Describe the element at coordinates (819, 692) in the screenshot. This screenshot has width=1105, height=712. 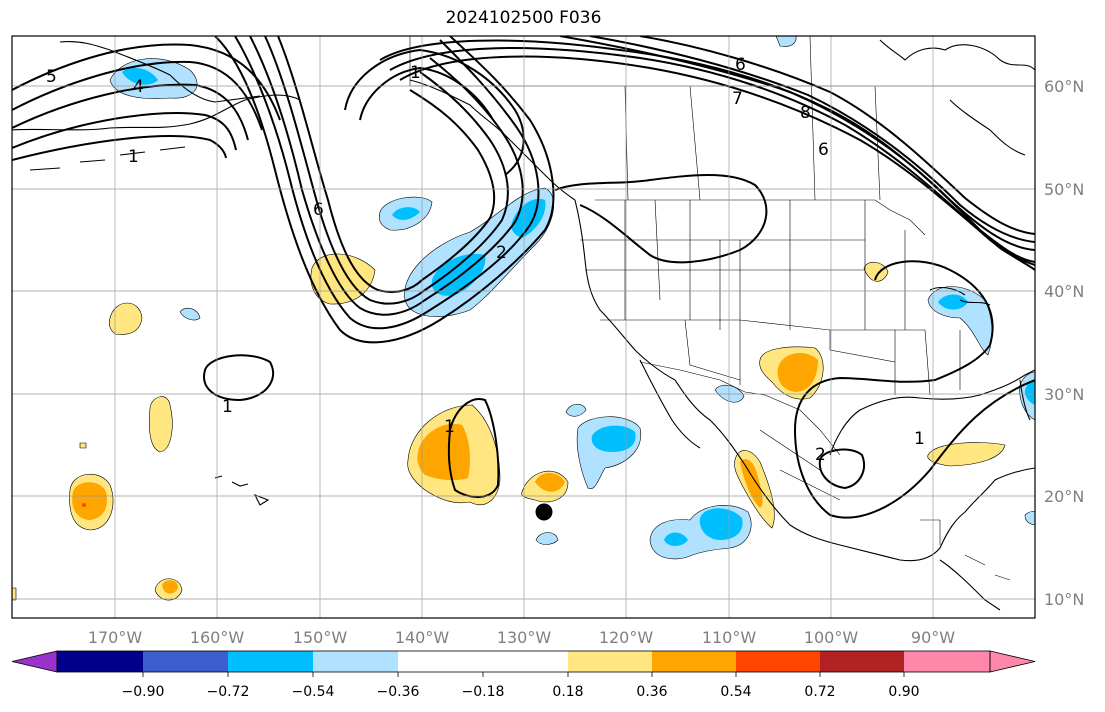
I see `colorbar-label: 0.72` at that location.